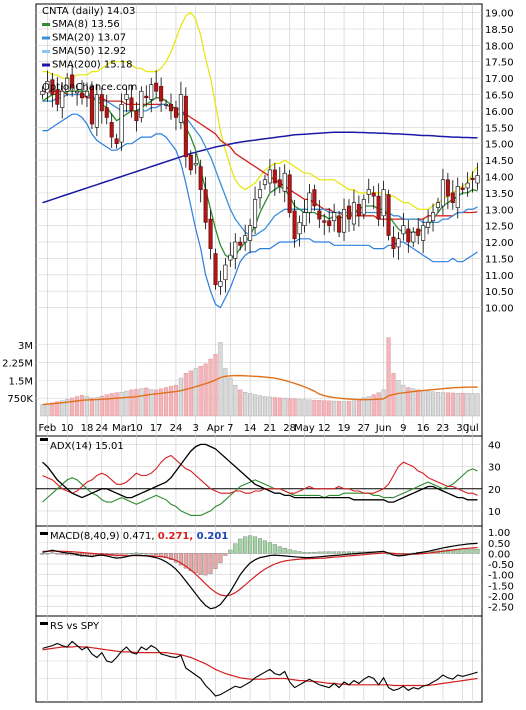  I want to click on volume-ma-line, so click(260, 390).